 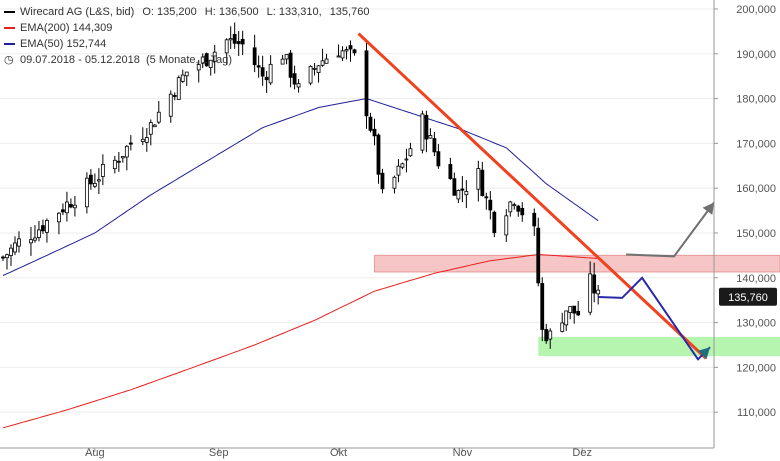 What do you see at coordinates (748, 296) in the screenshot?
I see `last-price-label-bg` at bounding box center [748, 296].